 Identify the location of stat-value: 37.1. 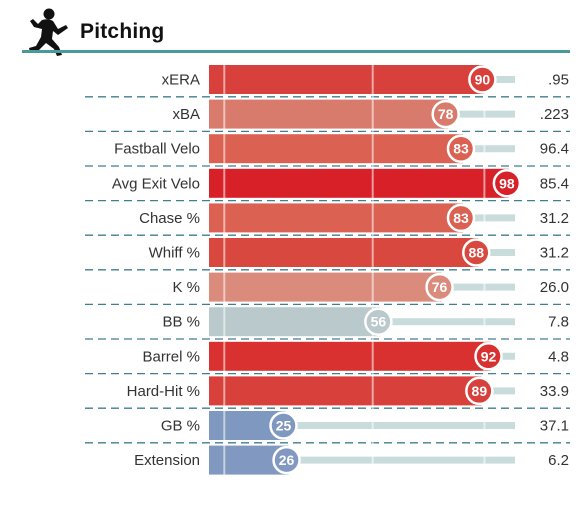
(554, 426).